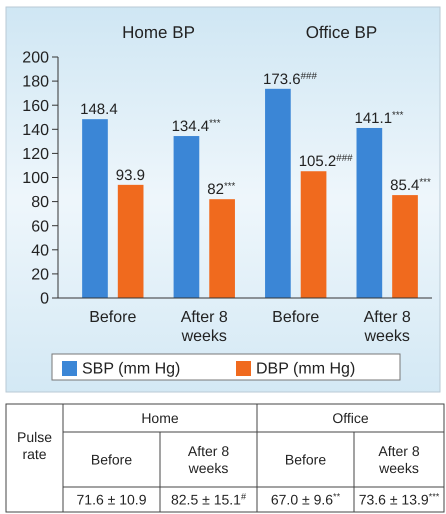 The height and width of the screenshot is (514, 446). Describe the element at coordinates (410, 185) in the screenshot. I see `data-label: 85.4$^{***}$` at that location.